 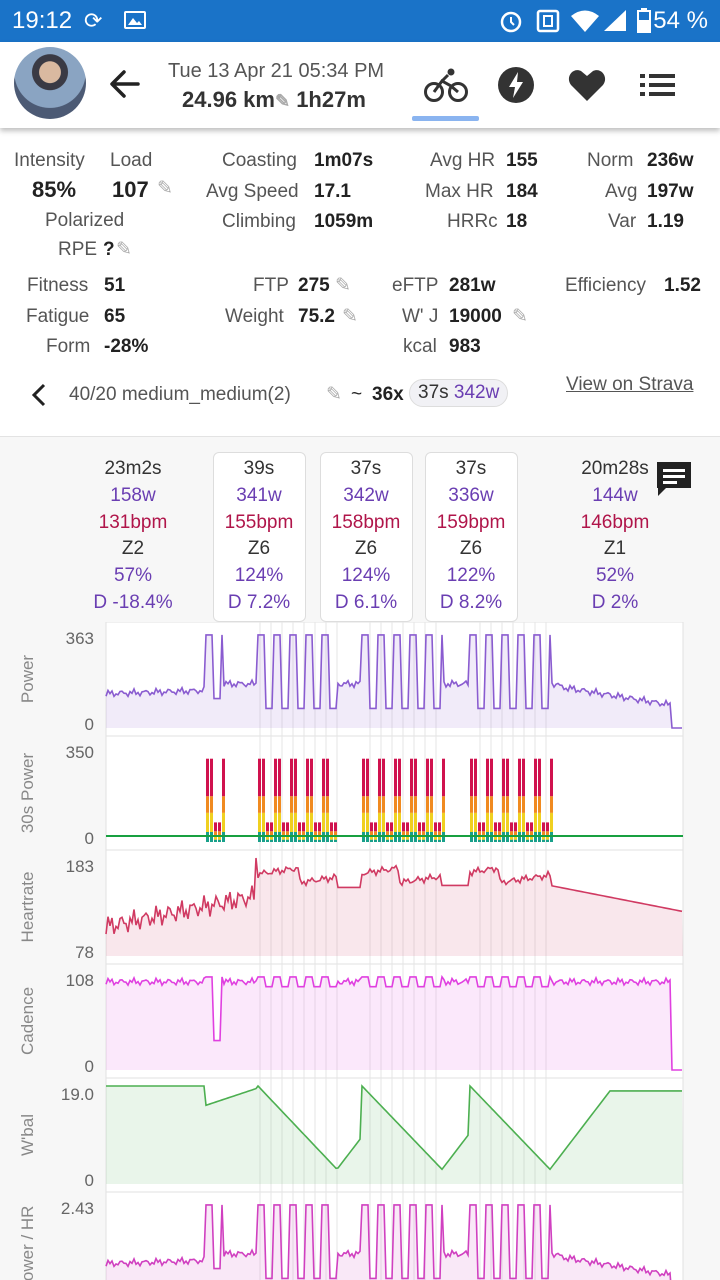 What do you see at coordinates (259, 221) in the screenshot?
I see `climbing-label: Climbing` at bounding box center [259, 221].